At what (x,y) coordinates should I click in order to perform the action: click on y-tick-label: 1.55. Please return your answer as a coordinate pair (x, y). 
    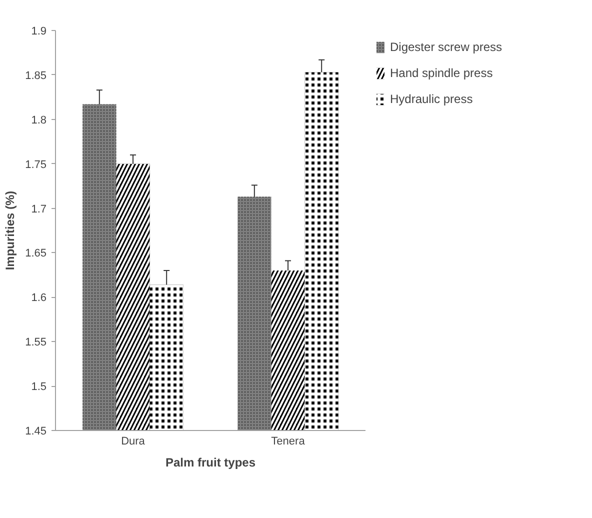
    Looking at the image, I should click on (36, 342).